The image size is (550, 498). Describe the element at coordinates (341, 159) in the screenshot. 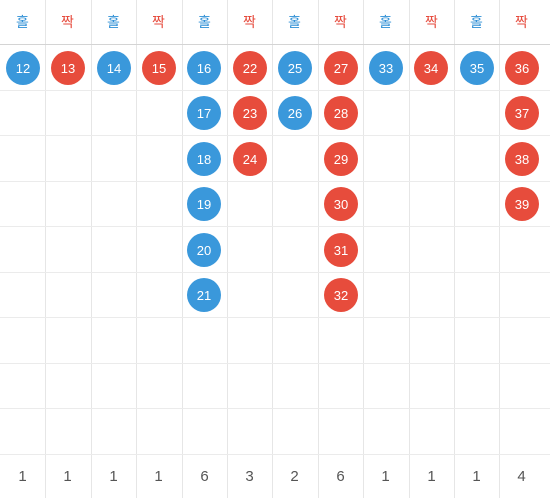

I see `number-ball: 29` at that location.